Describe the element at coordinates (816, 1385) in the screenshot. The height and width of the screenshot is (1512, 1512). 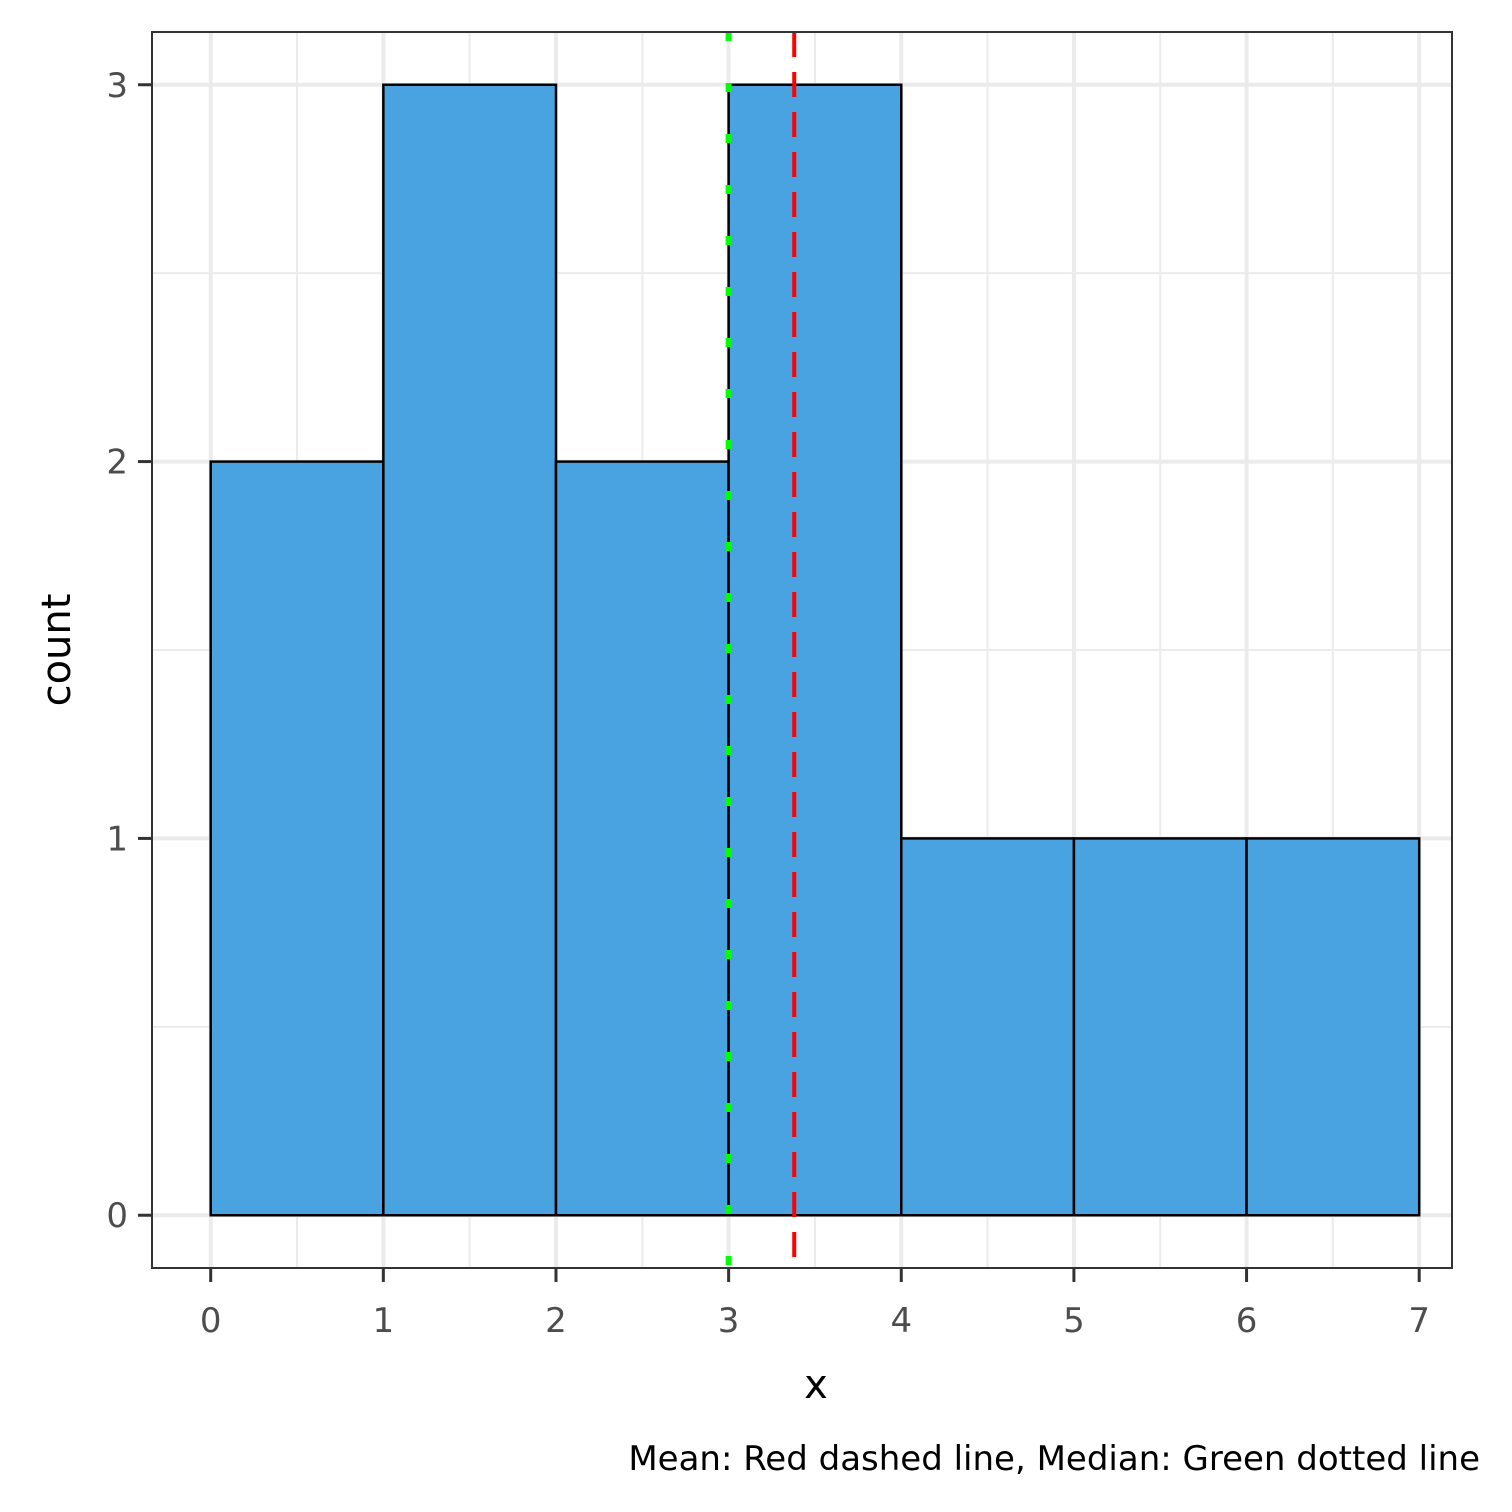
I see `x-axis-title: x` at that location.